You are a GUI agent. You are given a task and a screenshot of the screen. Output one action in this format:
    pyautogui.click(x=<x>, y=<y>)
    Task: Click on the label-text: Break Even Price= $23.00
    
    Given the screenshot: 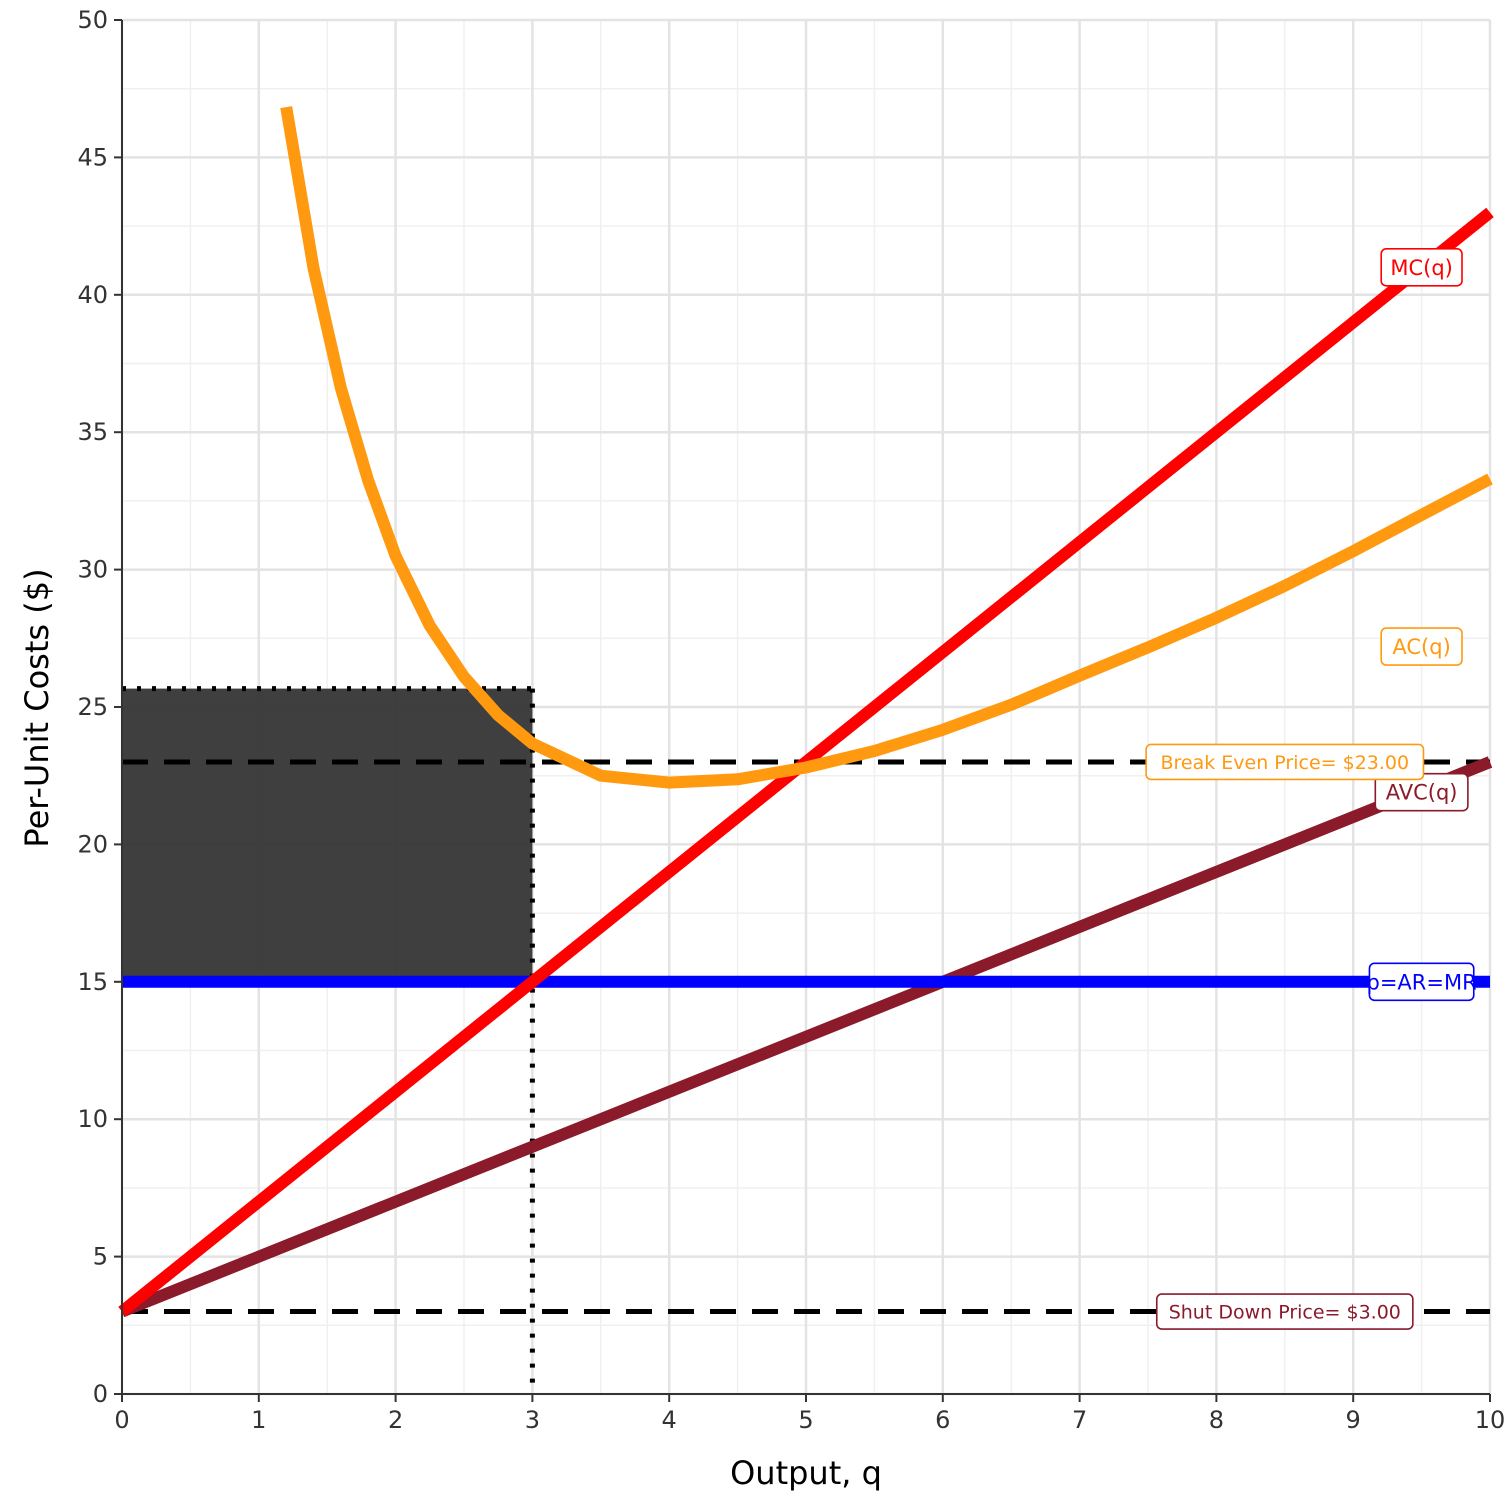 What is the action you would take?
    pyautogui.click(x=1284, y=763)
    